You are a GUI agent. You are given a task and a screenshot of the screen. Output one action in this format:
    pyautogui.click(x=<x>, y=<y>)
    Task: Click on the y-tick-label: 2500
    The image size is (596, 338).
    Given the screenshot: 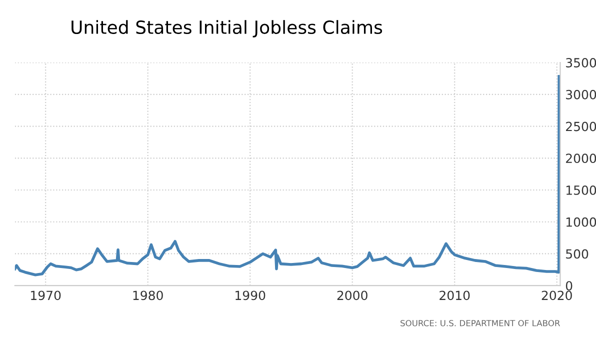 What is the action you would take?
    pyautogui.click(x=581, y=127)
    